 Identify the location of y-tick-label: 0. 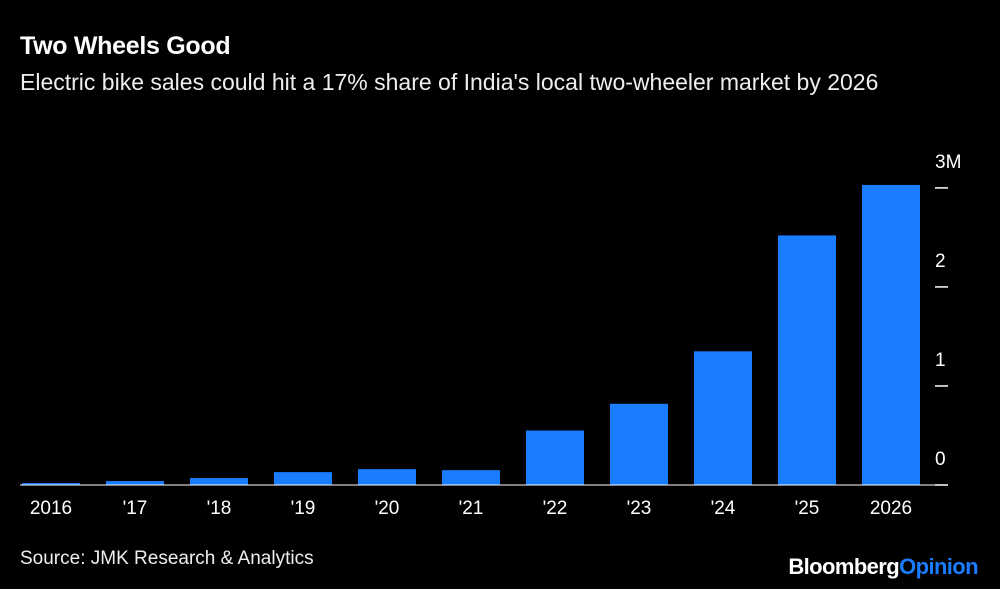
(940, 459).